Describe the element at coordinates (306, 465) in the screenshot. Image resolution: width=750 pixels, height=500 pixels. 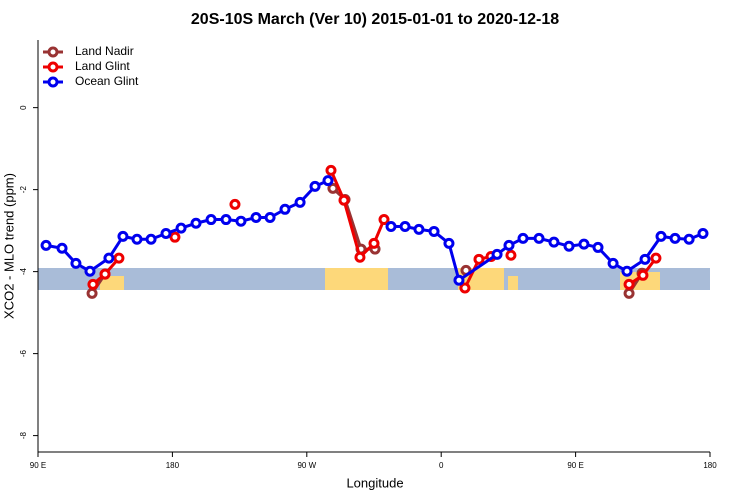
I see `x-tick-label: 90 W` at that location.